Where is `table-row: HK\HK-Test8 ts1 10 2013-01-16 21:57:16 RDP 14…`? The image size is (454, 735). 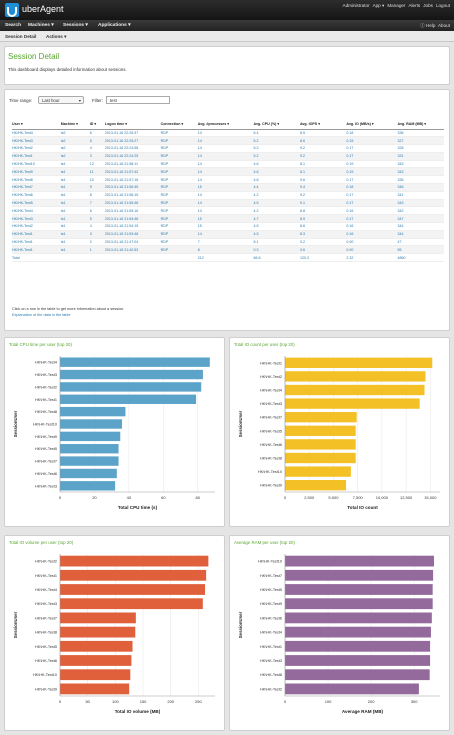 table-row: HK\HK-Test8 ts1 10 2013-01-16 21:57:16 RDP 14… is located at coordinates (228, 180).